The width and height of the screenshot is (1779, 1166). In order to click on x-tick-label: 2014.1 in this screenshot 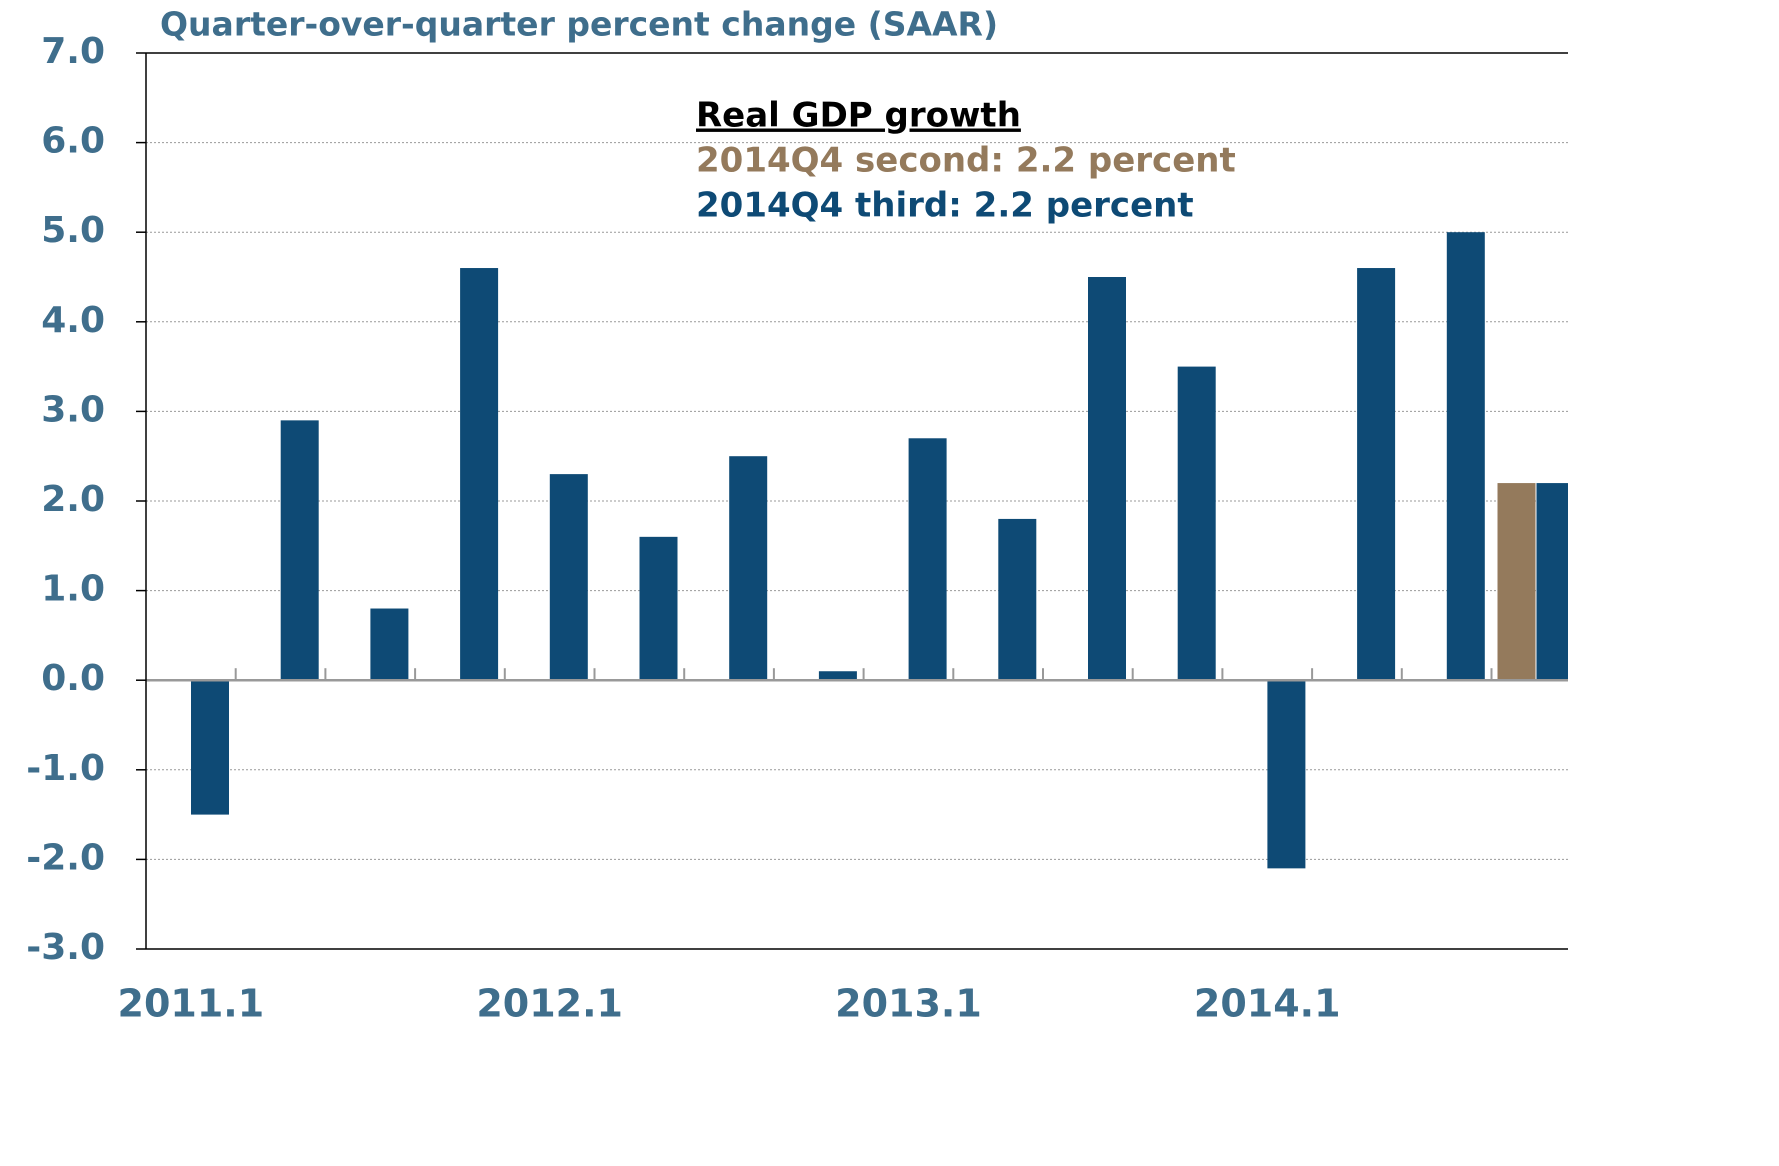, I will do `click(1267, 1004)`.